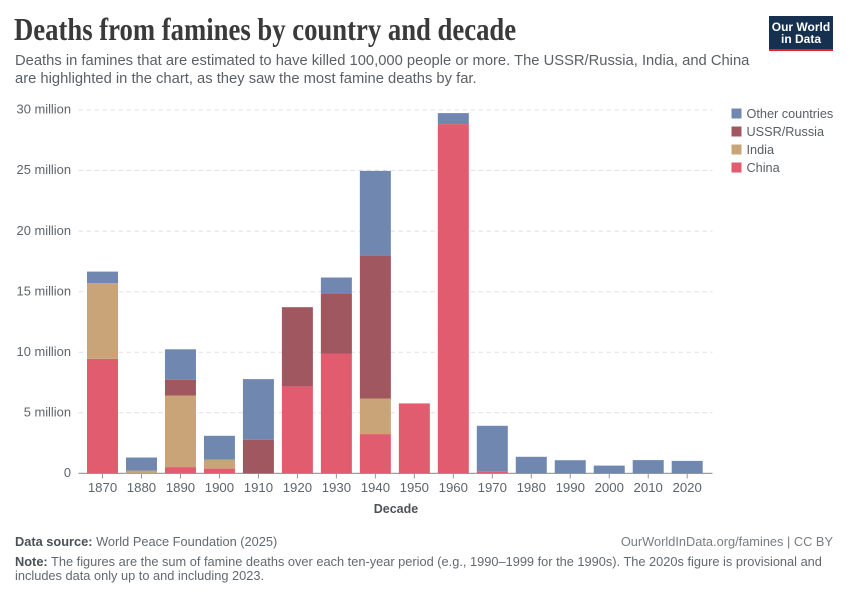  Describe the element at coordinates (609, 487) in the screenshot. I see `svg-text: 2000` at that location.